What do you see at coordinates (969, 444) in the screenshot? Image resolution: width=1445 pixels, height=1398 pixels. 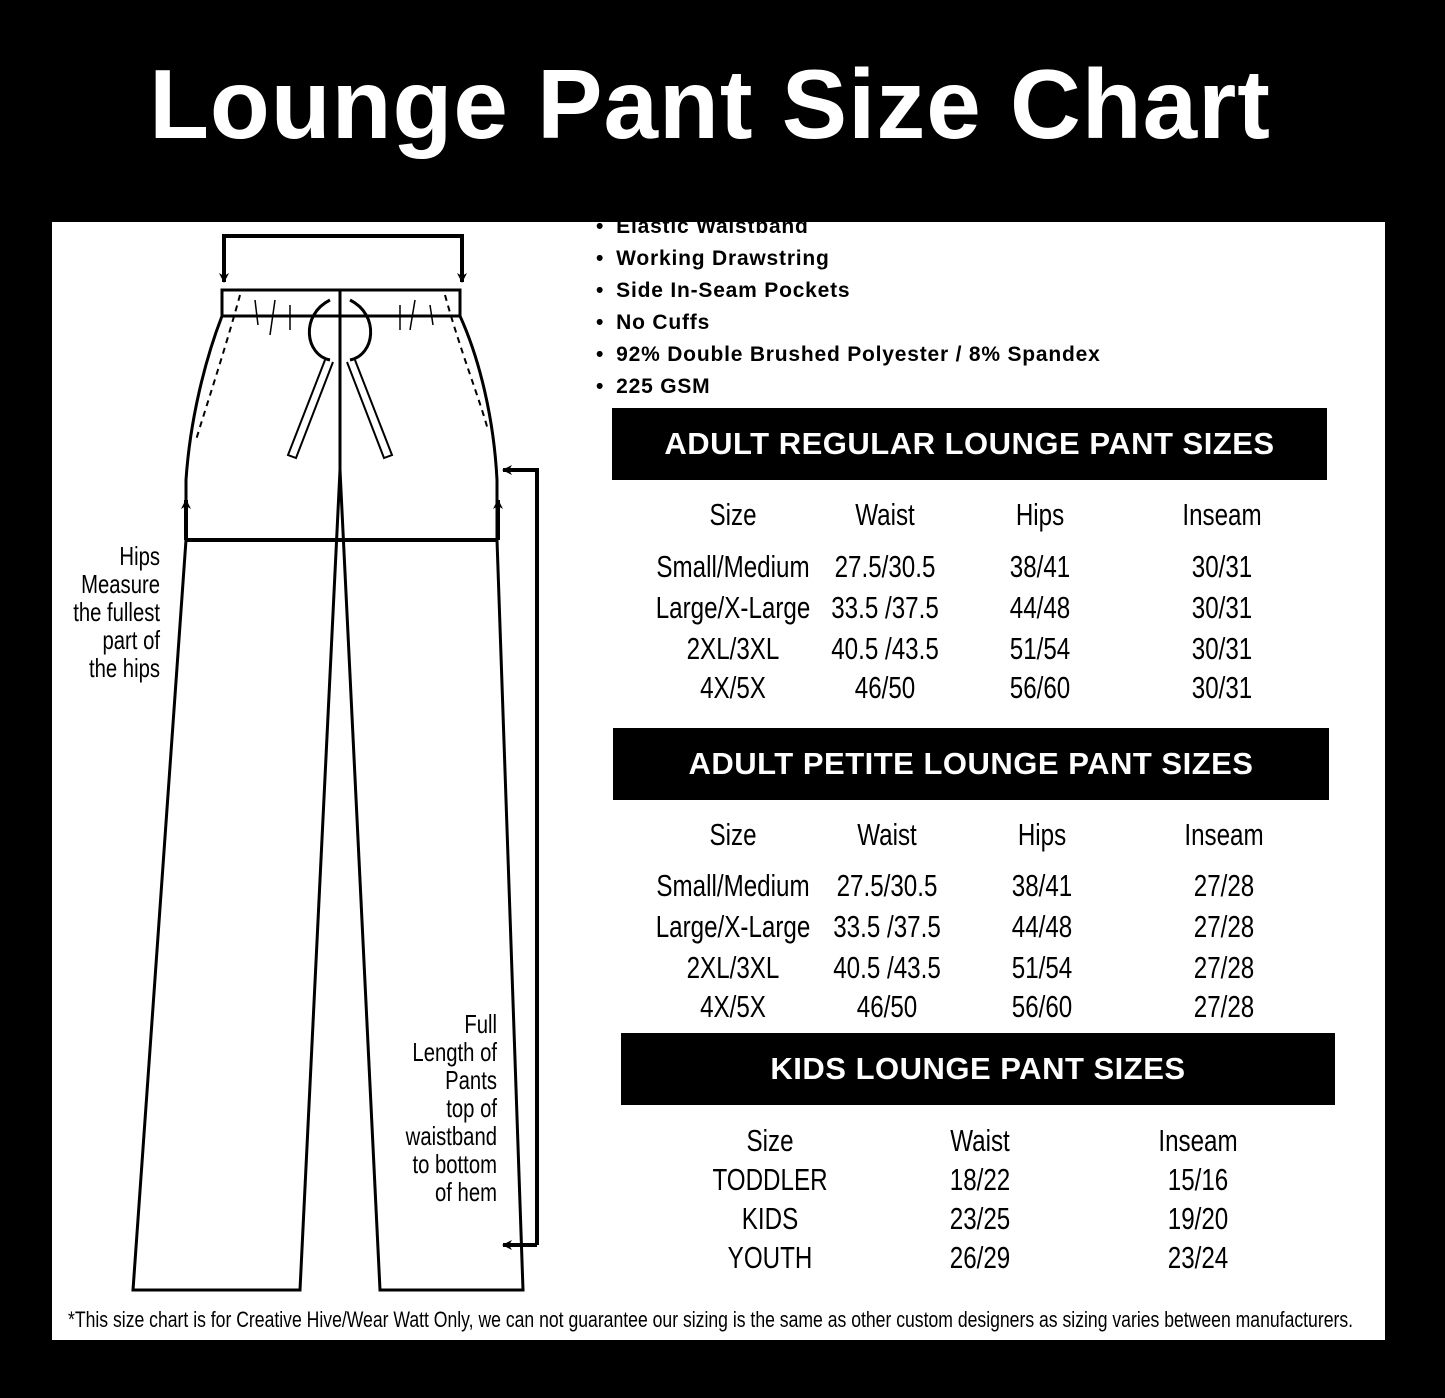 I see `table-title-bar: ADULT REGULAR LOUNGE PANT SIZES` at bounding box center [969, 444].